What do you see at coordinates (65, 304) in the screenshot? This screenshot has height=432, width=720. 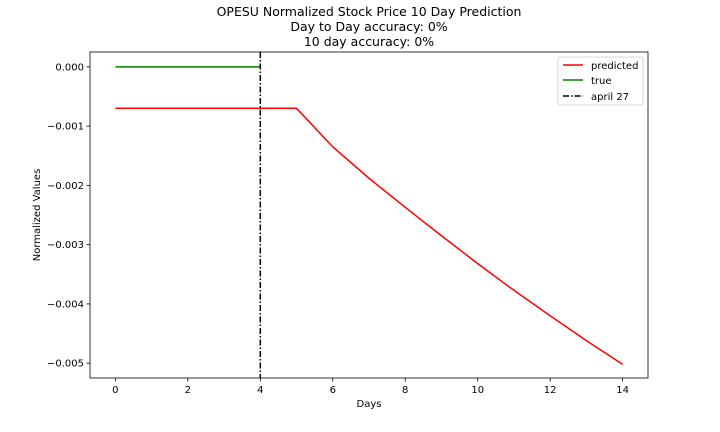 I see `y-tick-label: −0.004` at bounding box center [65, 304].